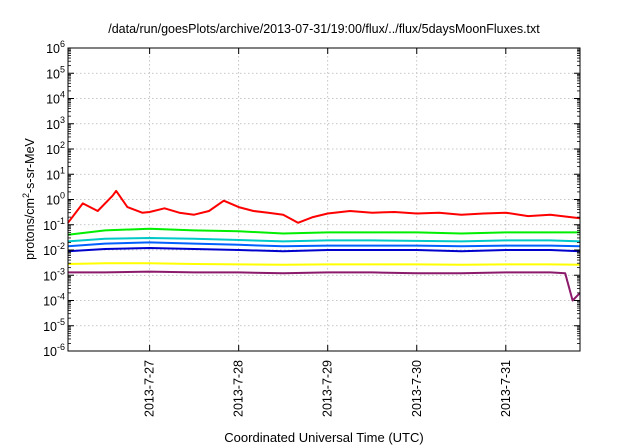 Image resolution: width=640 pixels, height=448 pixels. Describe the element at coordinates (54, 249) in the screenshot. I see `y-tick-label: 10⁻²` at that location.